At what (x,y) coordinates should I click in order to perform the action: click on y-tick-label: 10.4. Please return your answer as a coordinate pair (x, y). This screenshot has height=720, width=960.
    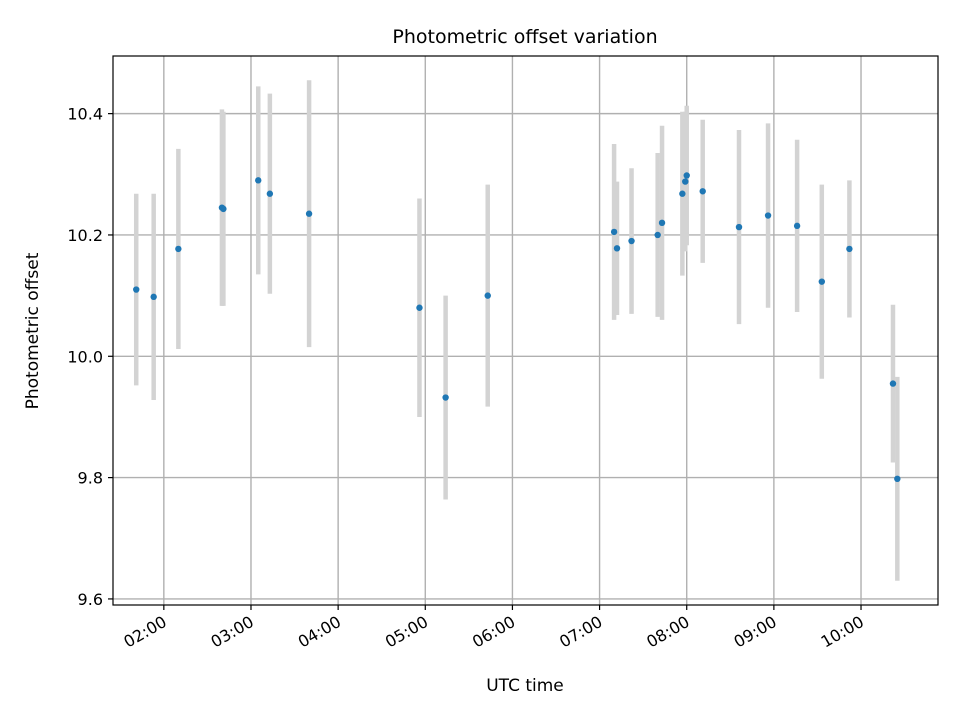
    Looking at the image, I should click on (85, 114).